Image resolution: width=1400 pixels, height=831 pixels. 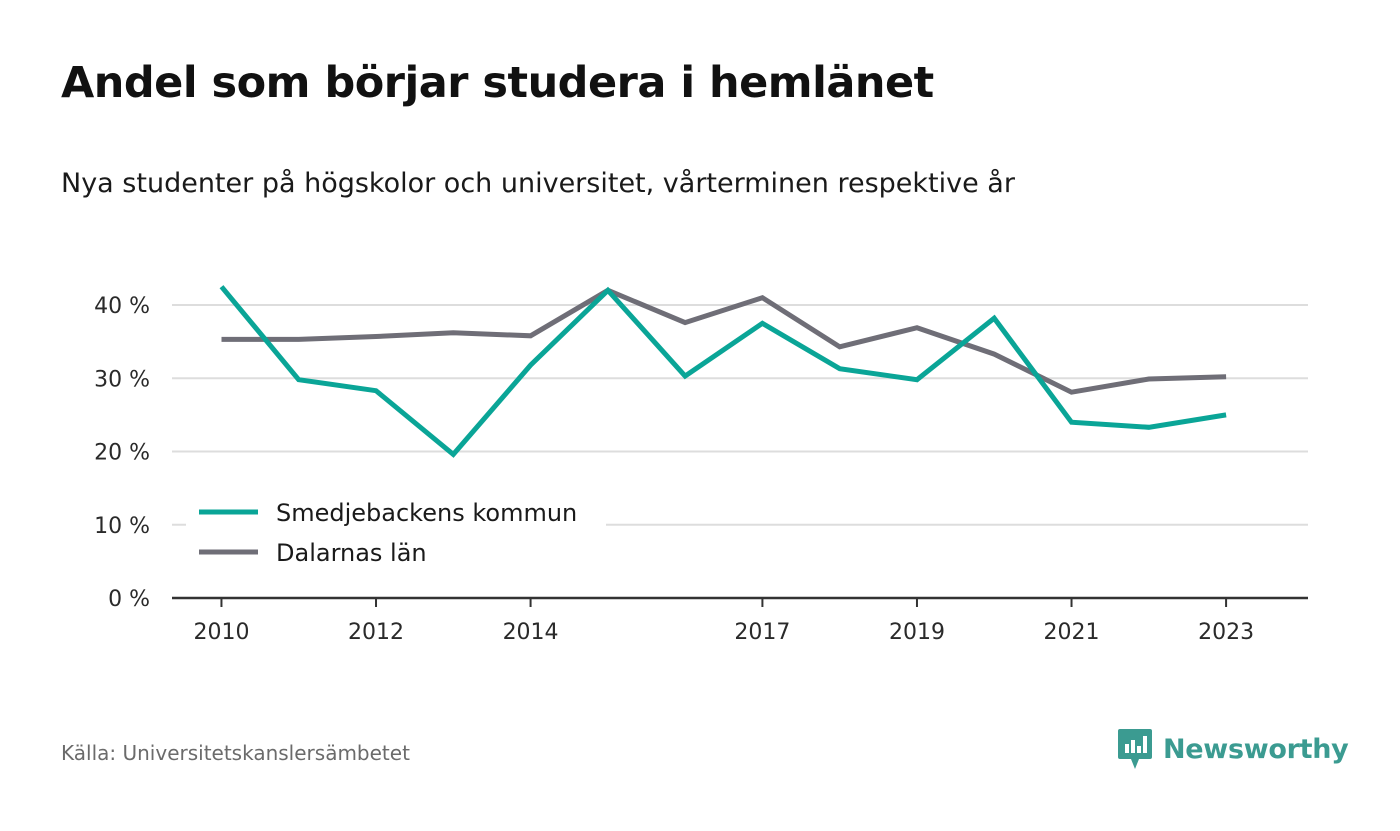 I want to click on series-line-primary, so click(x=723, y=371).